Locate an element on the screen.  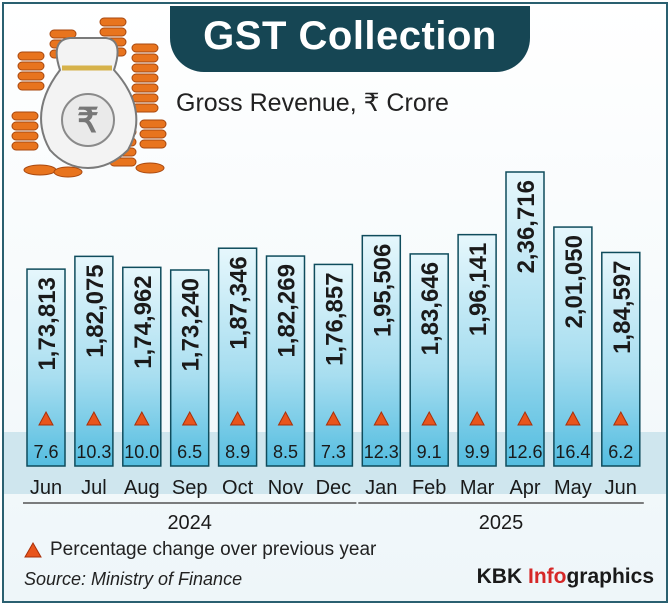
x-tick-label: May is located at coordinates (573, 488).